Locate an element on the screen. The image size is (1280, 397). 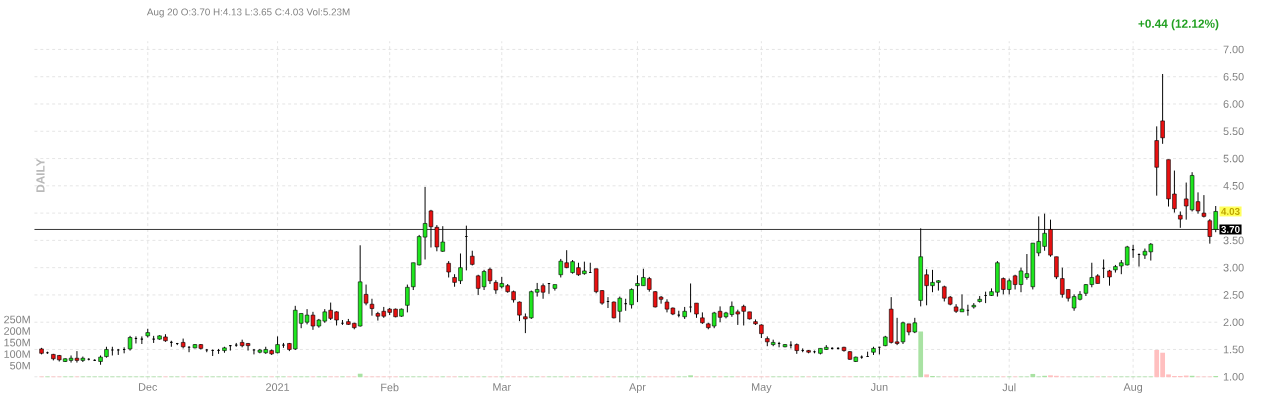
y-tick-label: 6.50 is located at coordinates (1233, 77).